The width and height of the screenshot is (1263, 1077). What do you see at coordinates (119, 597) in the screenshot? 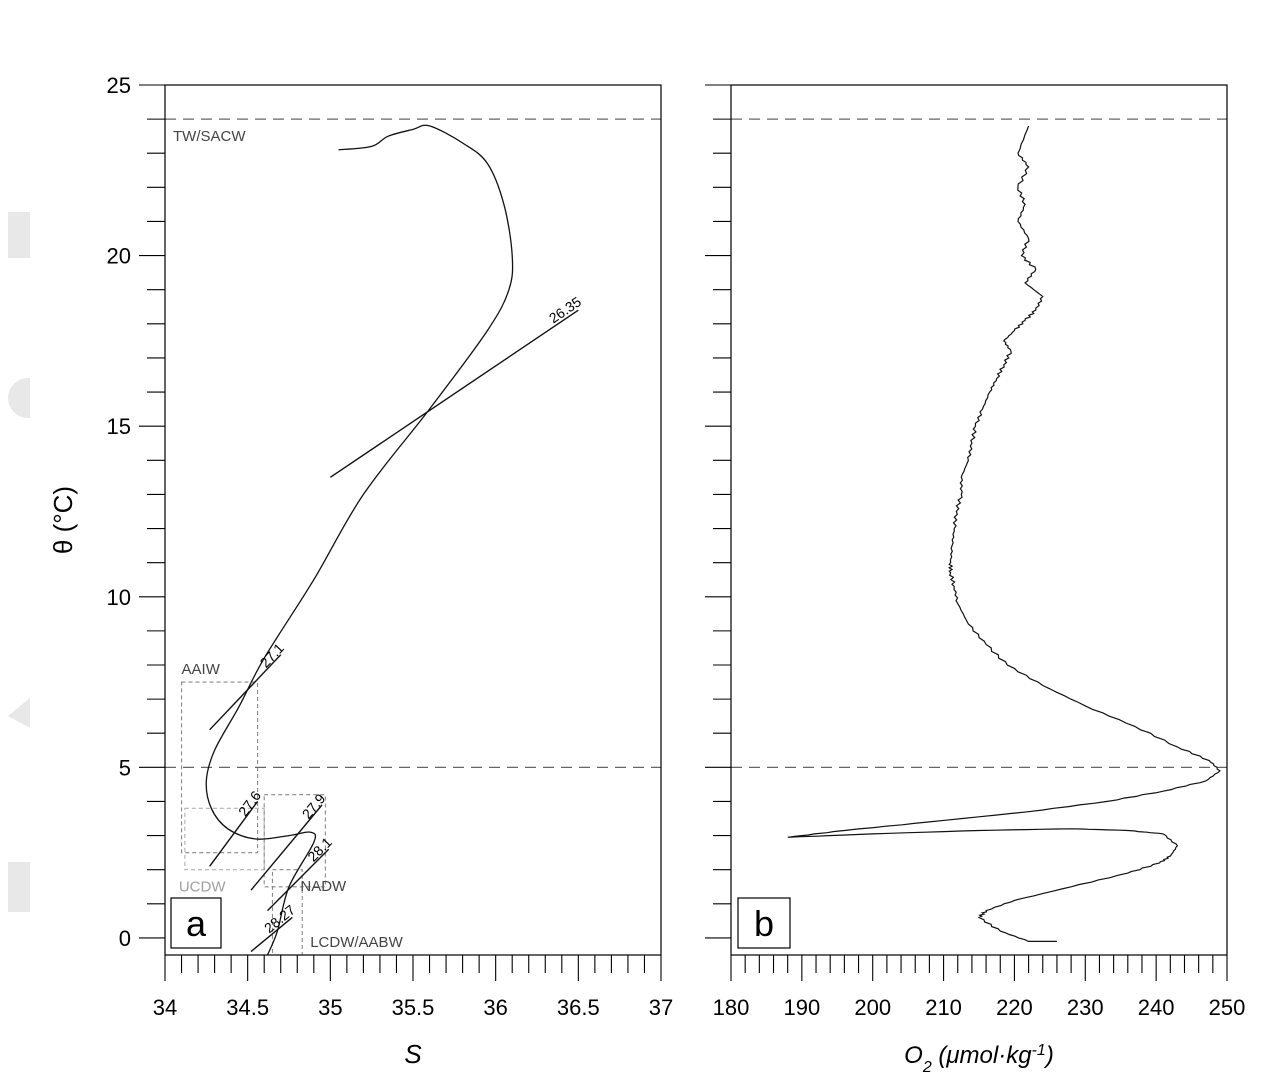
I see `y-axis-a-tick-label: 10` at bounding box center [119, 597].